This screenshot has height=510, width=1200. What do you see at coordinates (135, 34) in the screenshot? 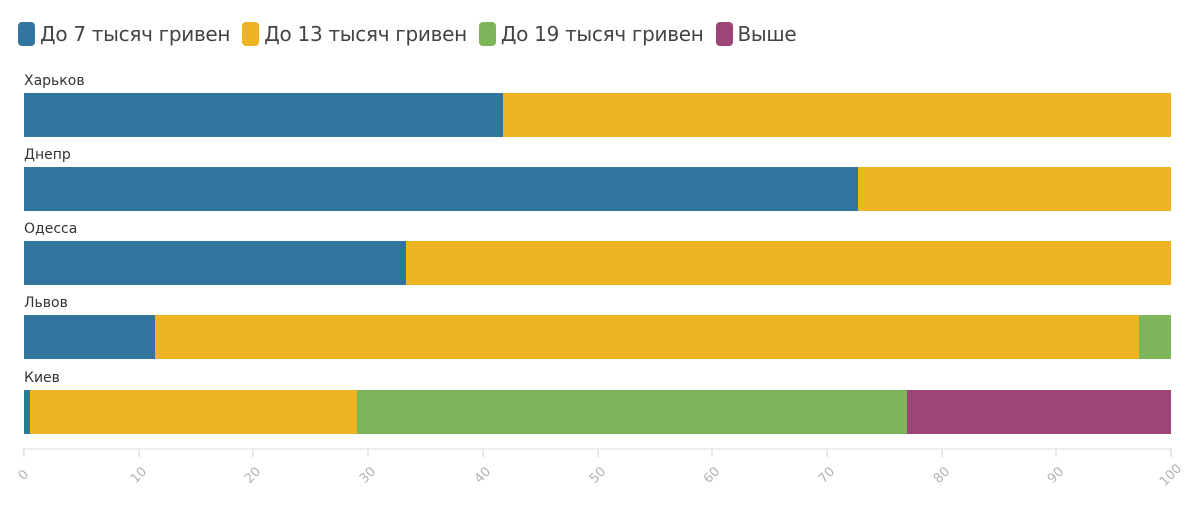
I see `legend-label: До 7 тысяч гривен` at bounding box center [135, 34].